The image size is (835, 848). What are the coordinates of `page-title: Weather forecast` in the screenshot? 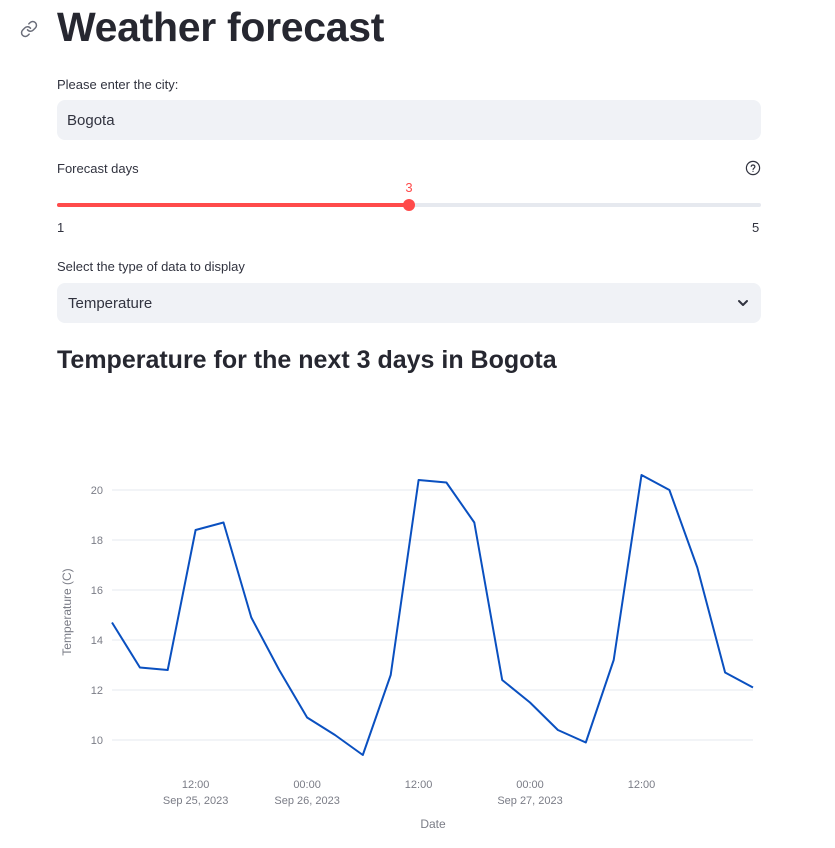 It's located at (221, 27).